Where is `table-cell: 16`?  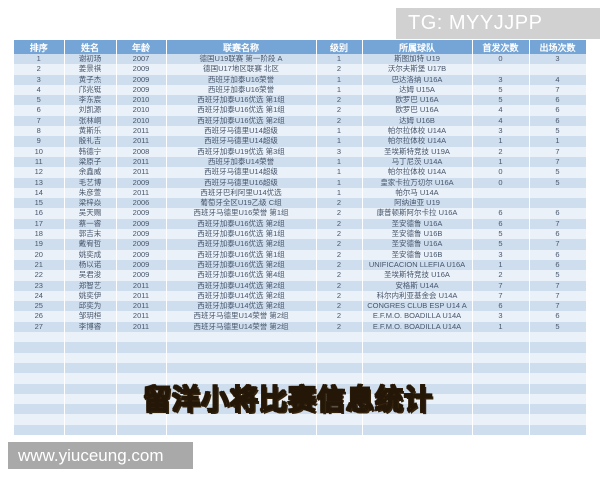
table-cell: 16 is located at coordinates (39, 213).